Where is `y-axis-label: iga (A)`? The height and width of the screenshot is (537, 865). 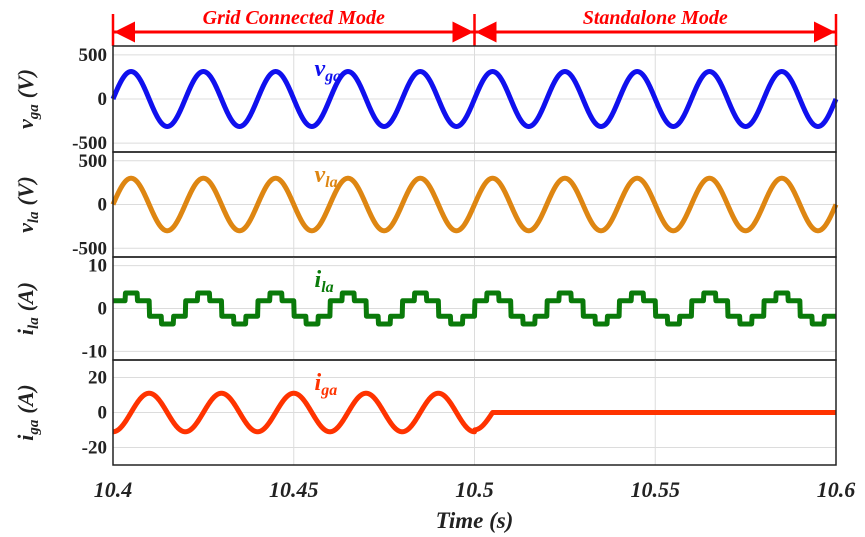 y-axis-label: iga (A) is located at coordinates (27, 412).